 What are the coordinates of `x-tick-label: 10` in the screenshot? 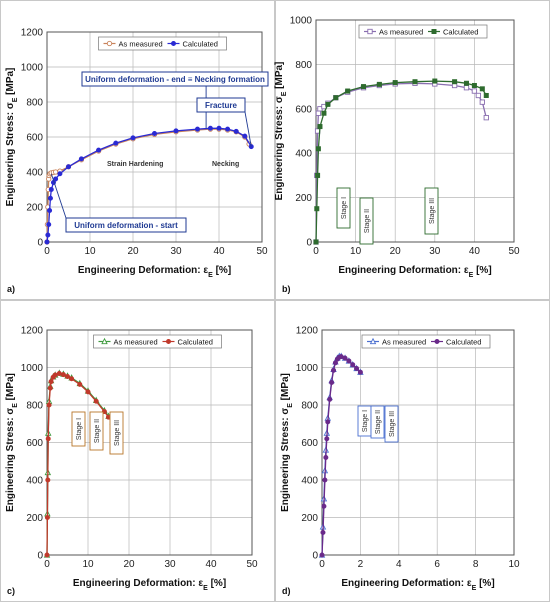 It's located at (90, 251).